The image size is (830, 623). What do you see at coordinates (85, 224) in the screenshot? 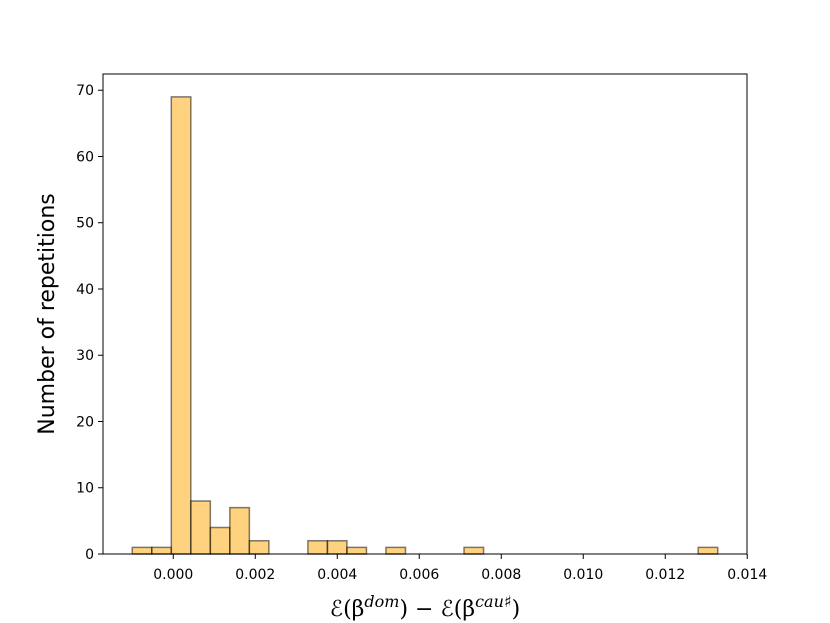
I see `y-tick-label: 50` at bounding box center [85, 224].